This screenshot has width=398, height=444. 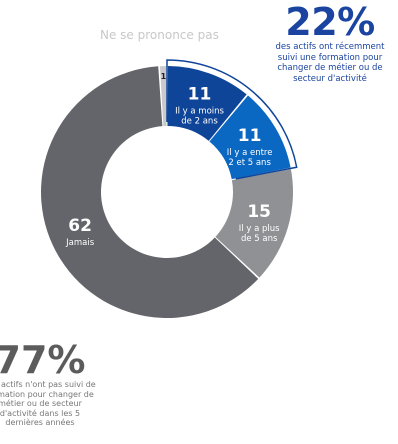 I want to click on callout-bottom-line: dernières années, so click(x=40, y=422).